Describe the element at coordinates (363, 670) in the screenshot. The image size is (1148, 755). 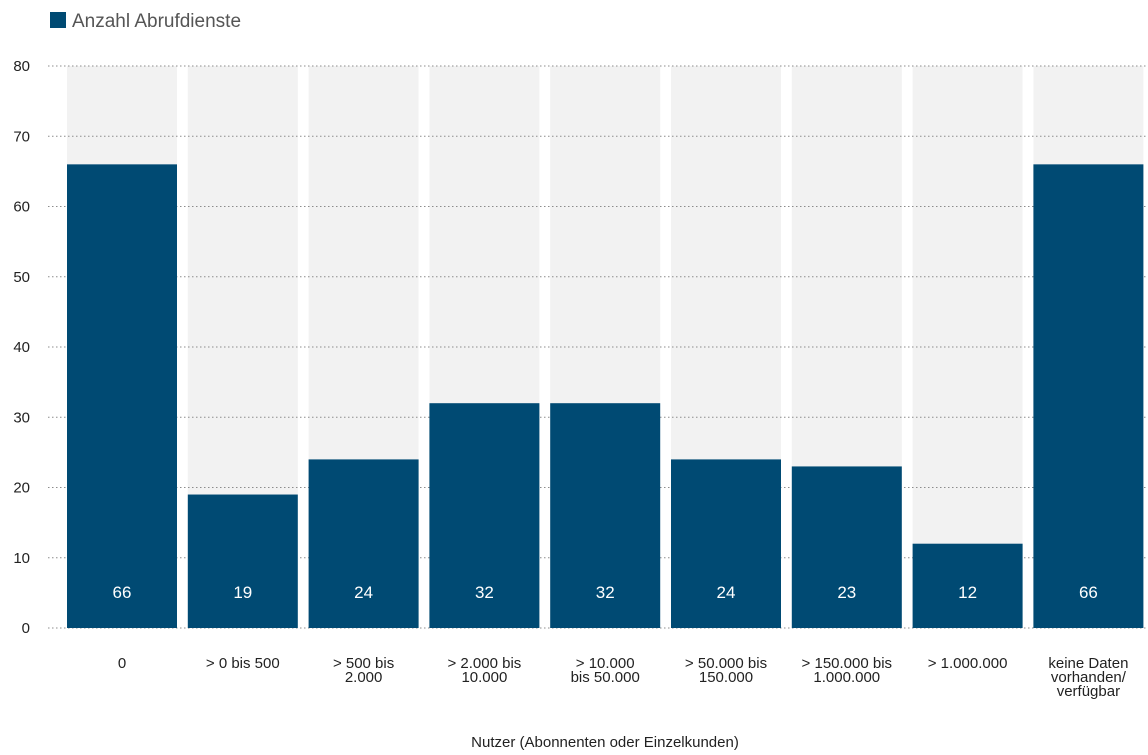
I see `x-category-label: > 500 bis 2.000` at that location.